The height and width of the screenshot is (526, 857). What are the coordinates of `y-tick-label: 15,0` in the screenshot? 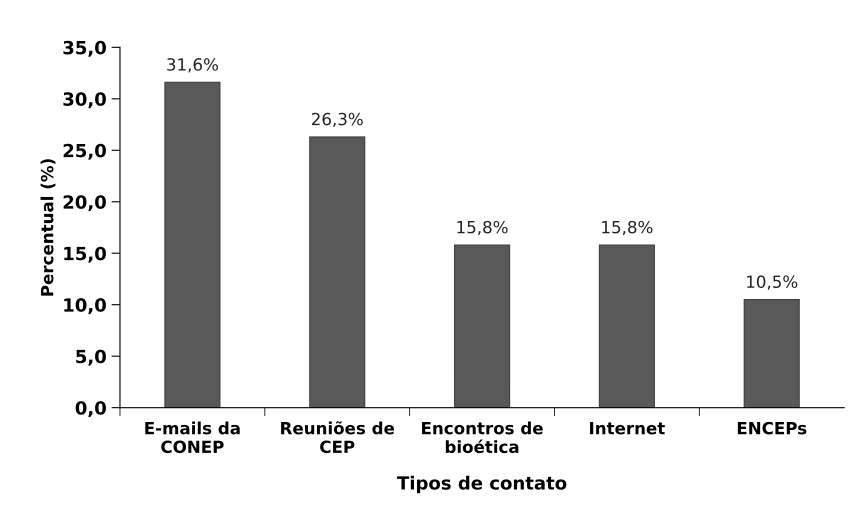 It's located at (85, 254).